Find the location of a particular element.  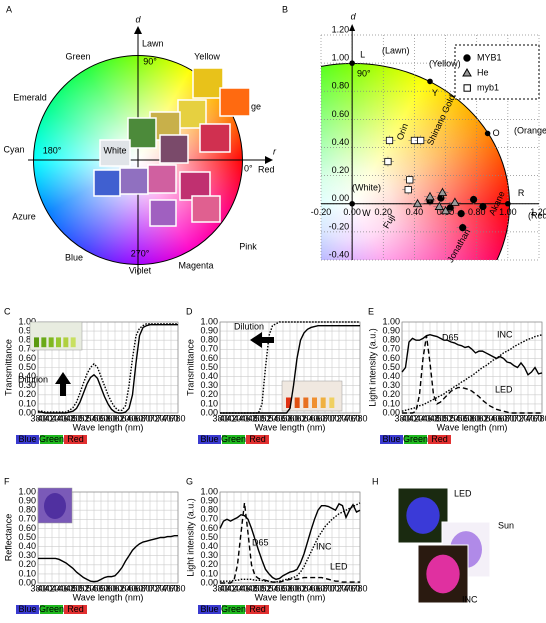

line-label: D65 is located at coordinates (450, 337).